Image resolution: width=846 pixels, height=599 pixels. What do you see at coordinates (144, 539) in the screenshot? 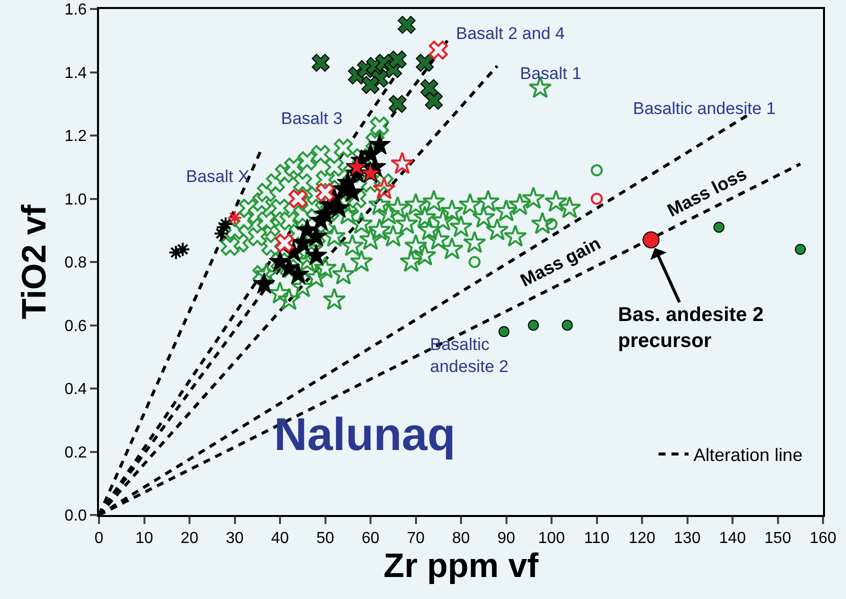
I see `x-tick-label: 10` at bounding box center [144, 539].